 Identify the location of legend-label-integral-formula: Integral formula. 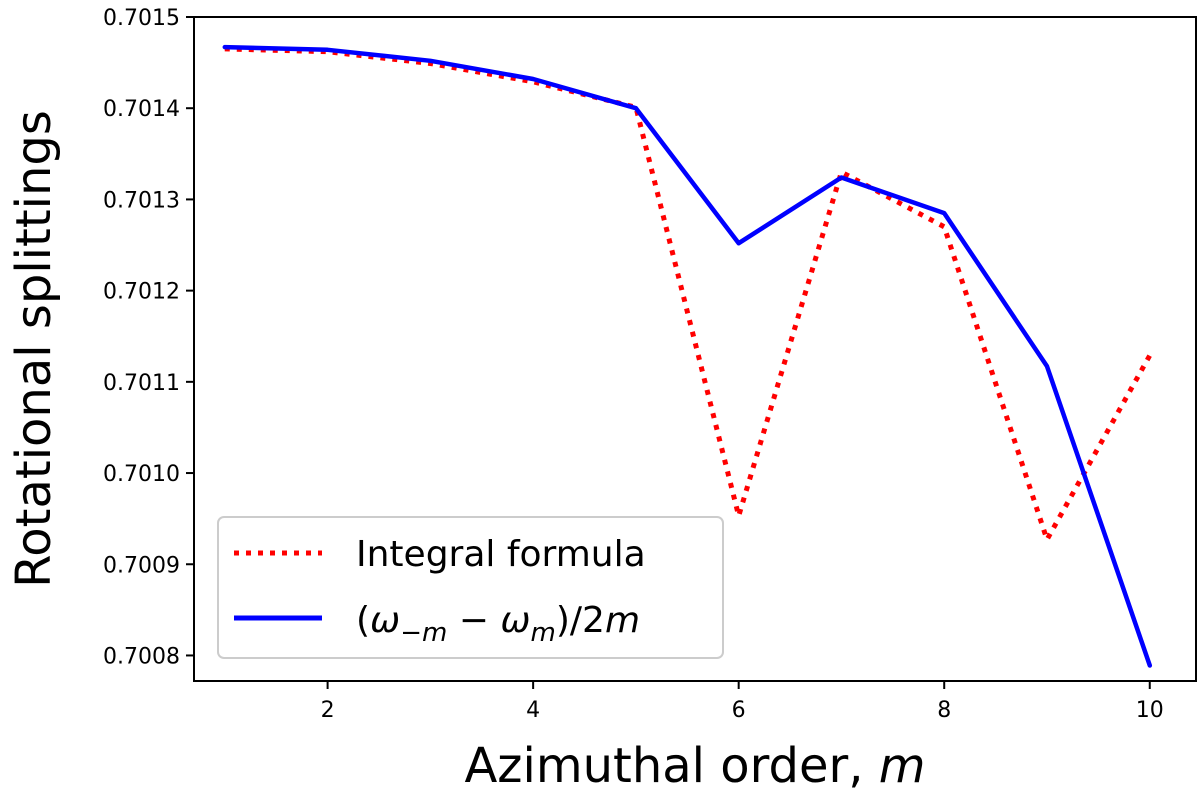
(501, 554).